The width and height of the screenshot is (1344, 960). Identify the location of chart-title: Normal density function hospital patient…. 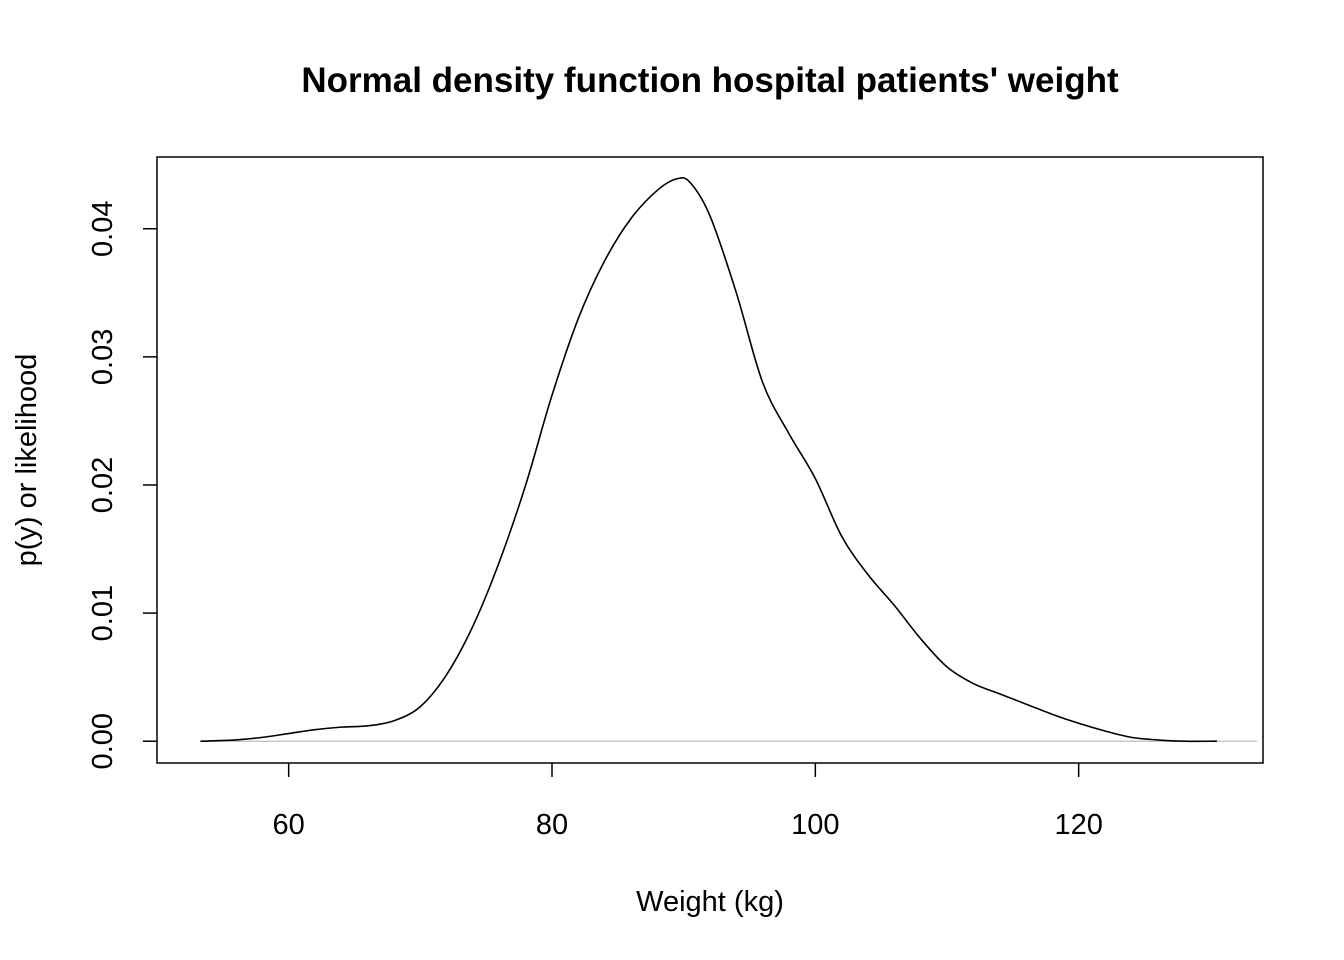
(710, 80).